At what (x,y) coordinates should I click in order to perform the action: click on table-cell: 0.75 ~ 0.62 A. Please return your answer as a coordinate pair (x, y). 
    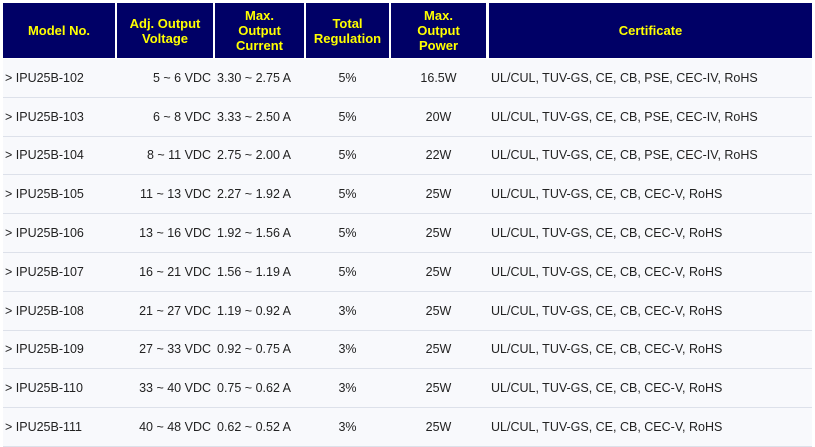
    Looking at the image, I should click on (254, 388).